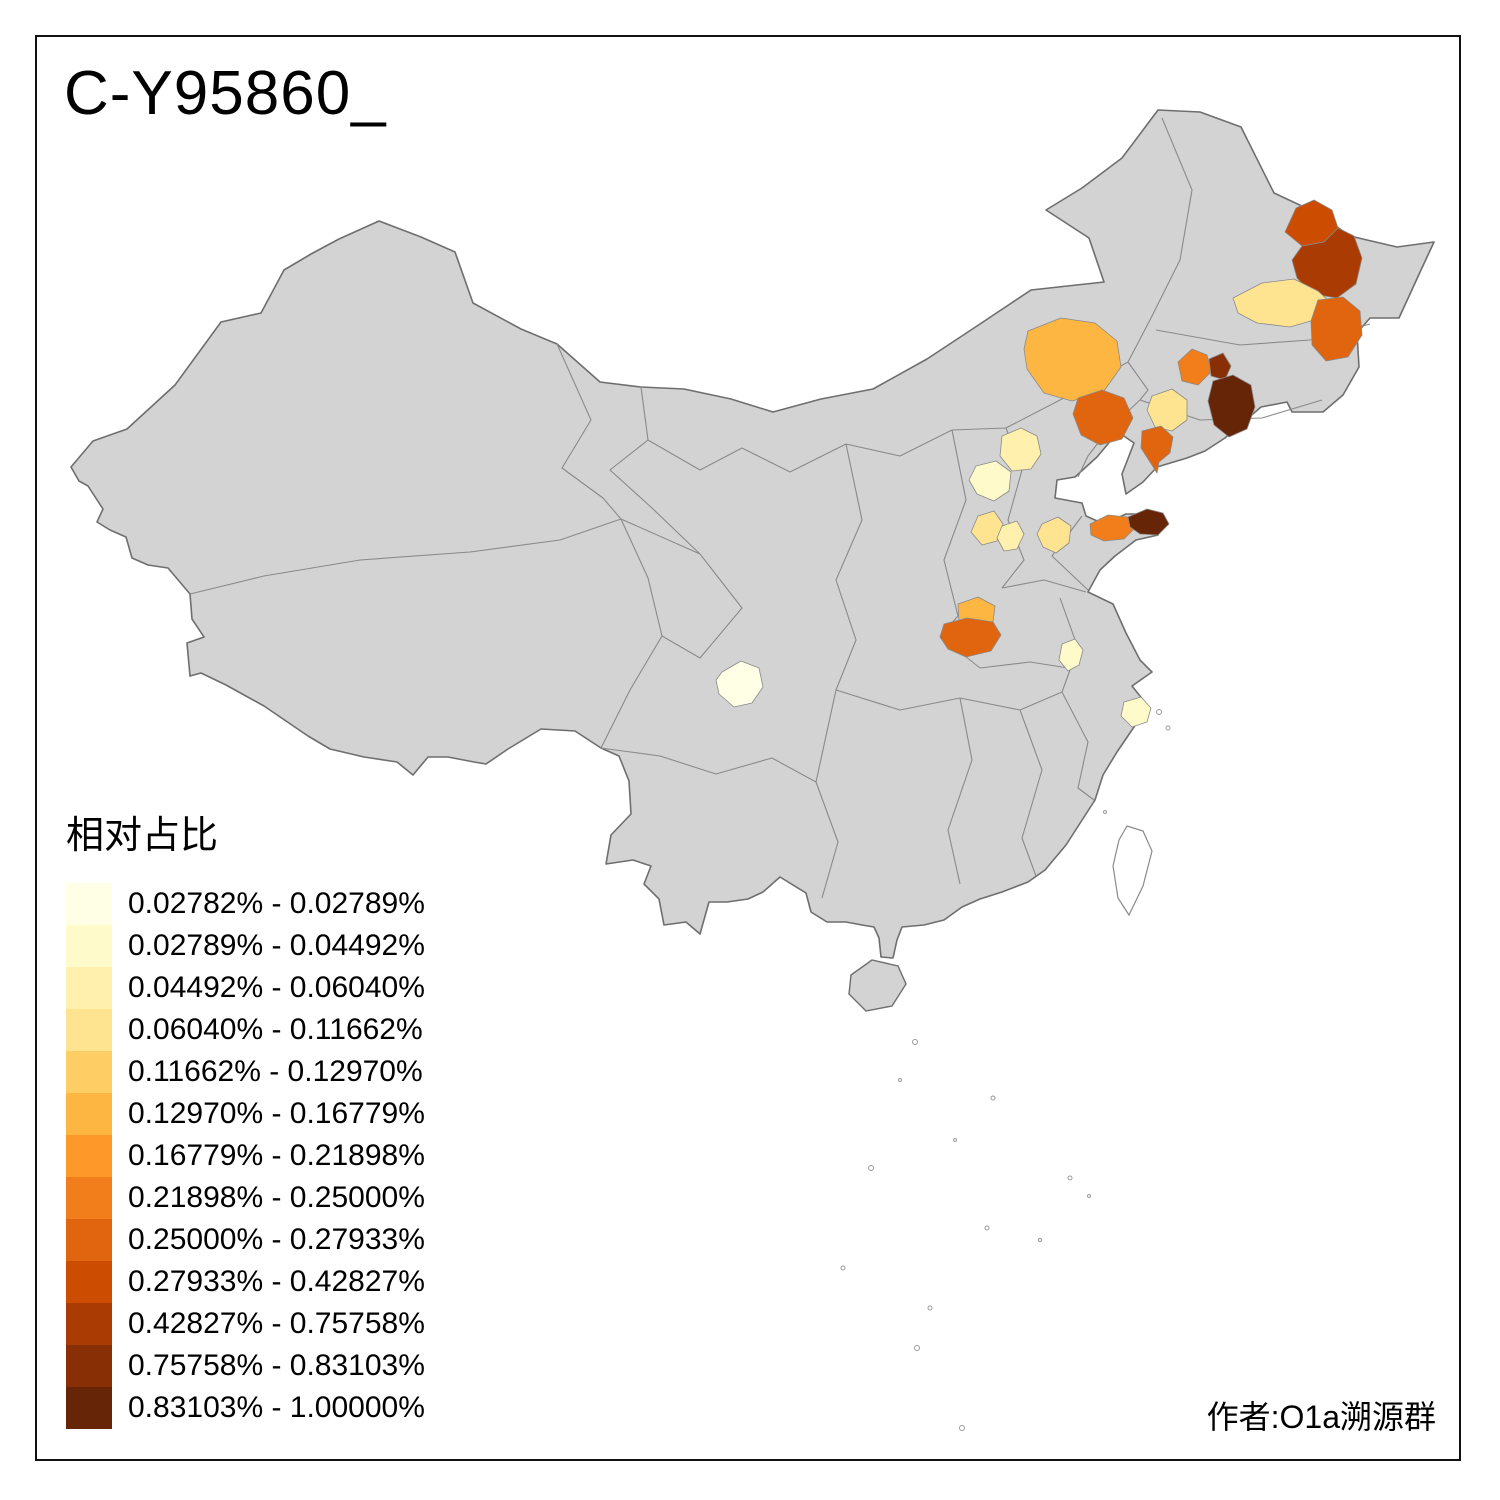 This screenshot has height=1500, width=1500. I want to click on legend-label: 0.83103% - 1.00000%, so click(276, 1407).